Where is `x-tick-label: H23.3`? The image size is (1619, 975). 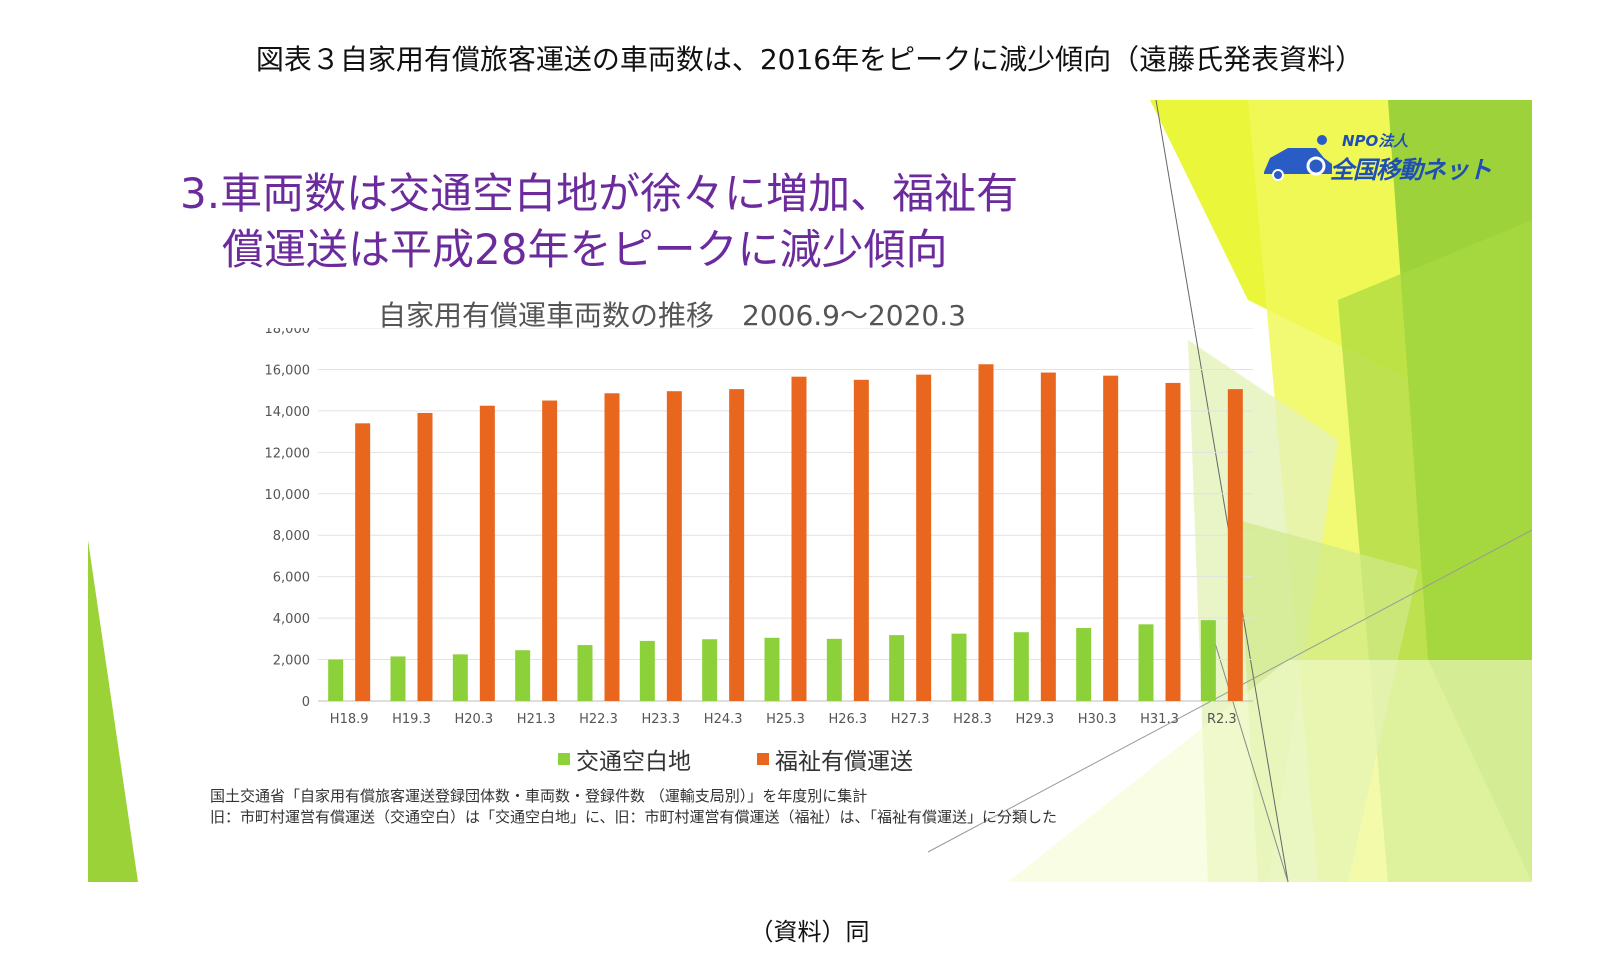
x-tick-label: H23.3 is located at coordinates (660, 719).